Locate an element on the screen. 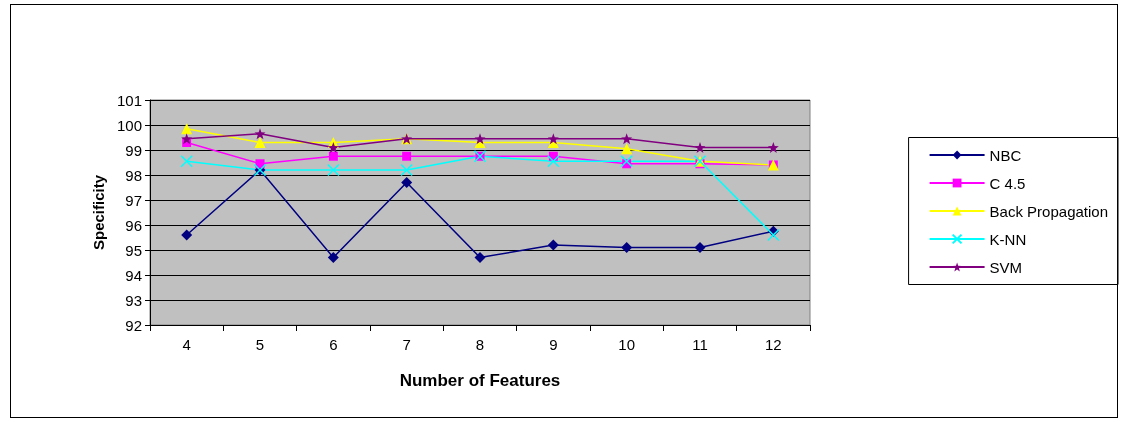 This screenshot has height=422, width=1123. y-tick-label: 101 is located at coordinates (129, 100).